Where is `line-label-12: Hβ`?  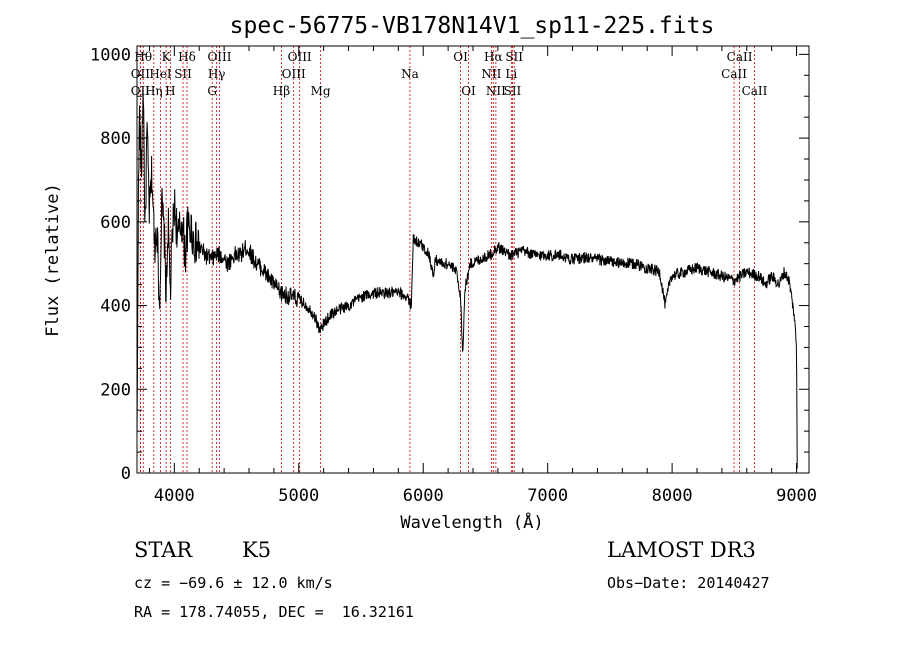 line-label-12: Hβ is located at coordinates (281, 91).